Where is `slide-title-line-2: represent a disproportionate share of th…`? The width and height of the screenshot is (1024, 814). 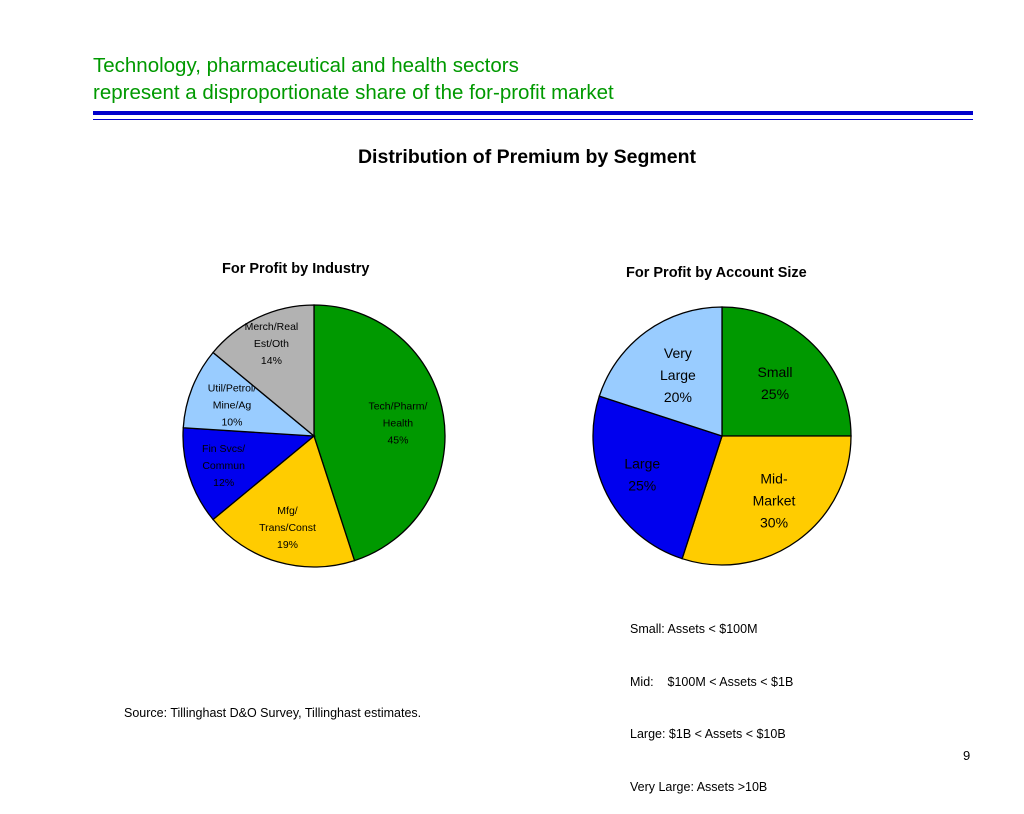 slide-title-line-2: represent a disproportionate share of th… is located at coordinates (353, 92).